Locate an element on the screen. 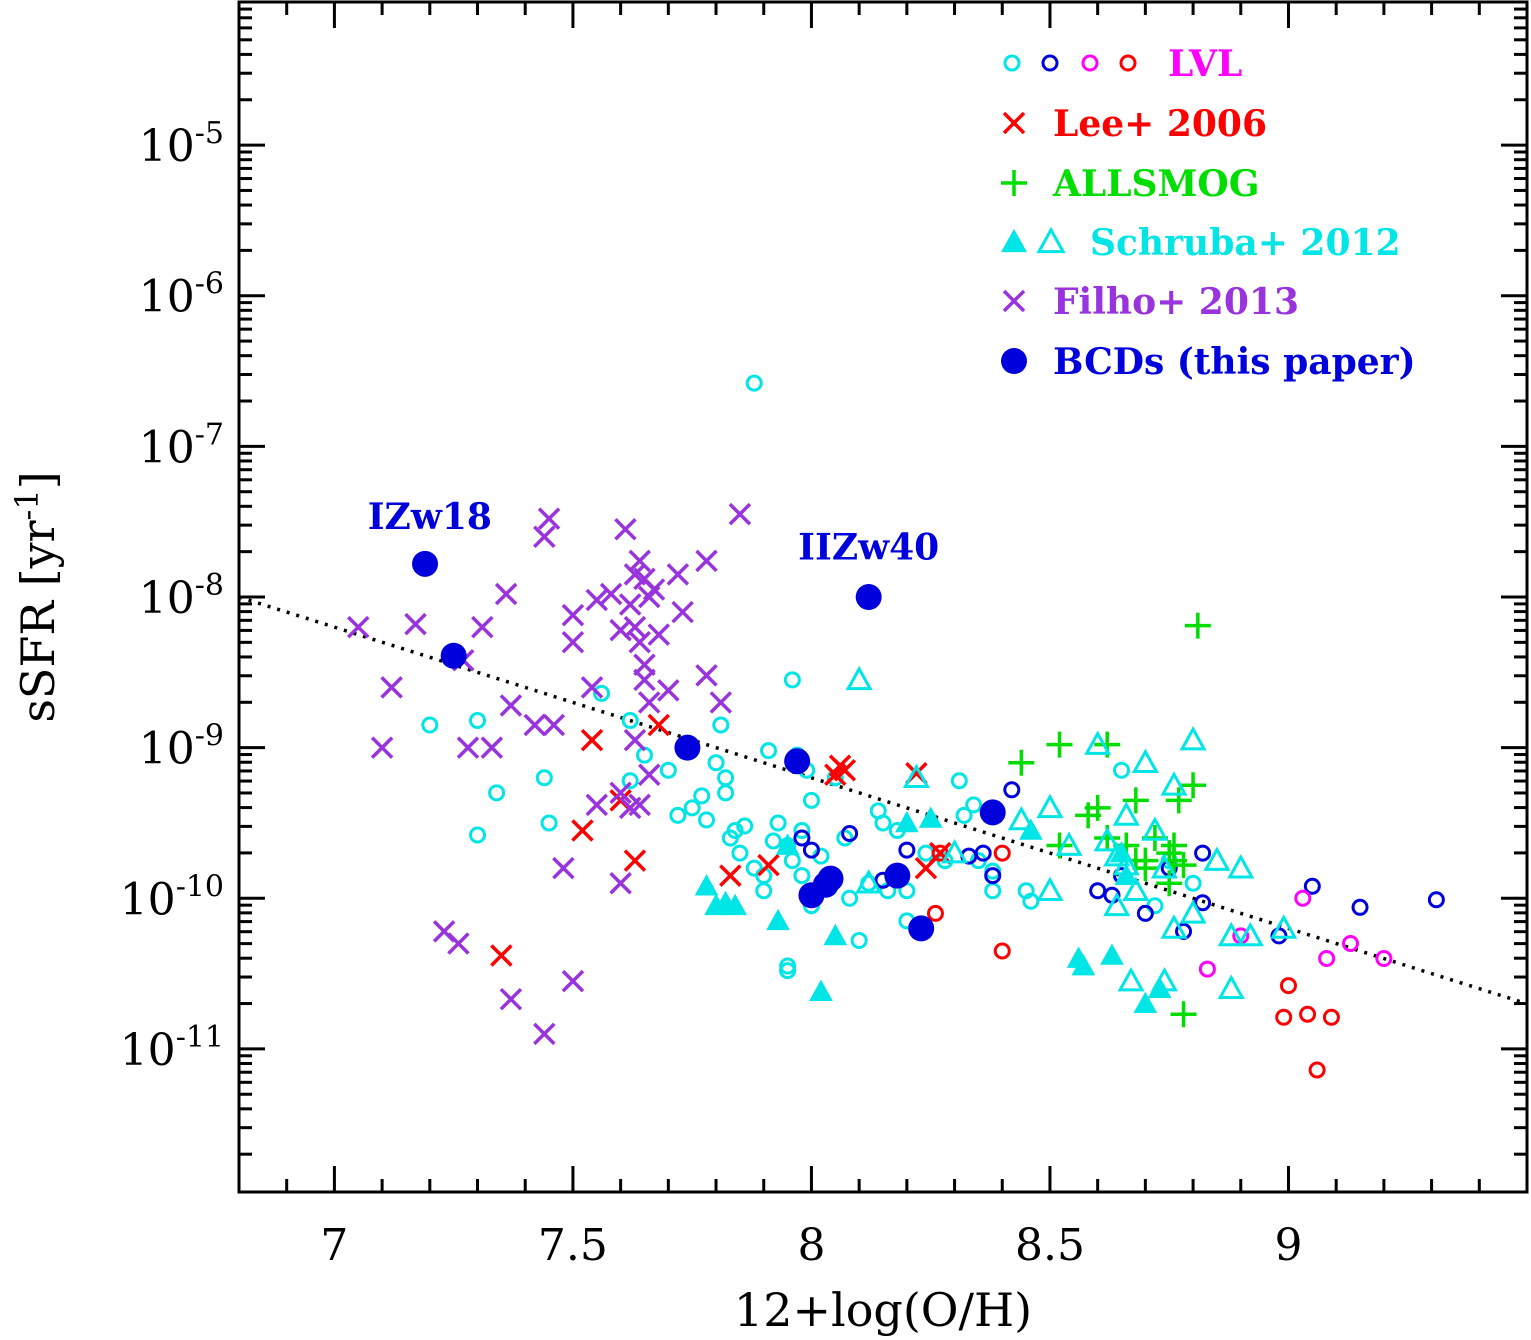  y-tick-label: 10⁻¹⁰ is located at coordinates (172, 897).